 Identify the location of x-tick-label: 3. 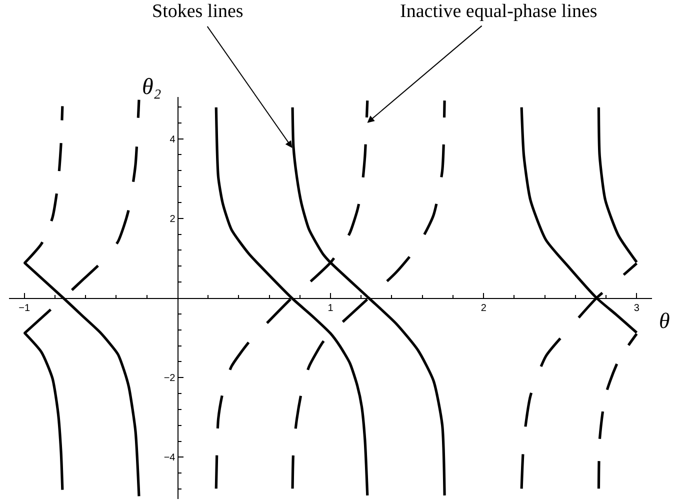
(637, 308).